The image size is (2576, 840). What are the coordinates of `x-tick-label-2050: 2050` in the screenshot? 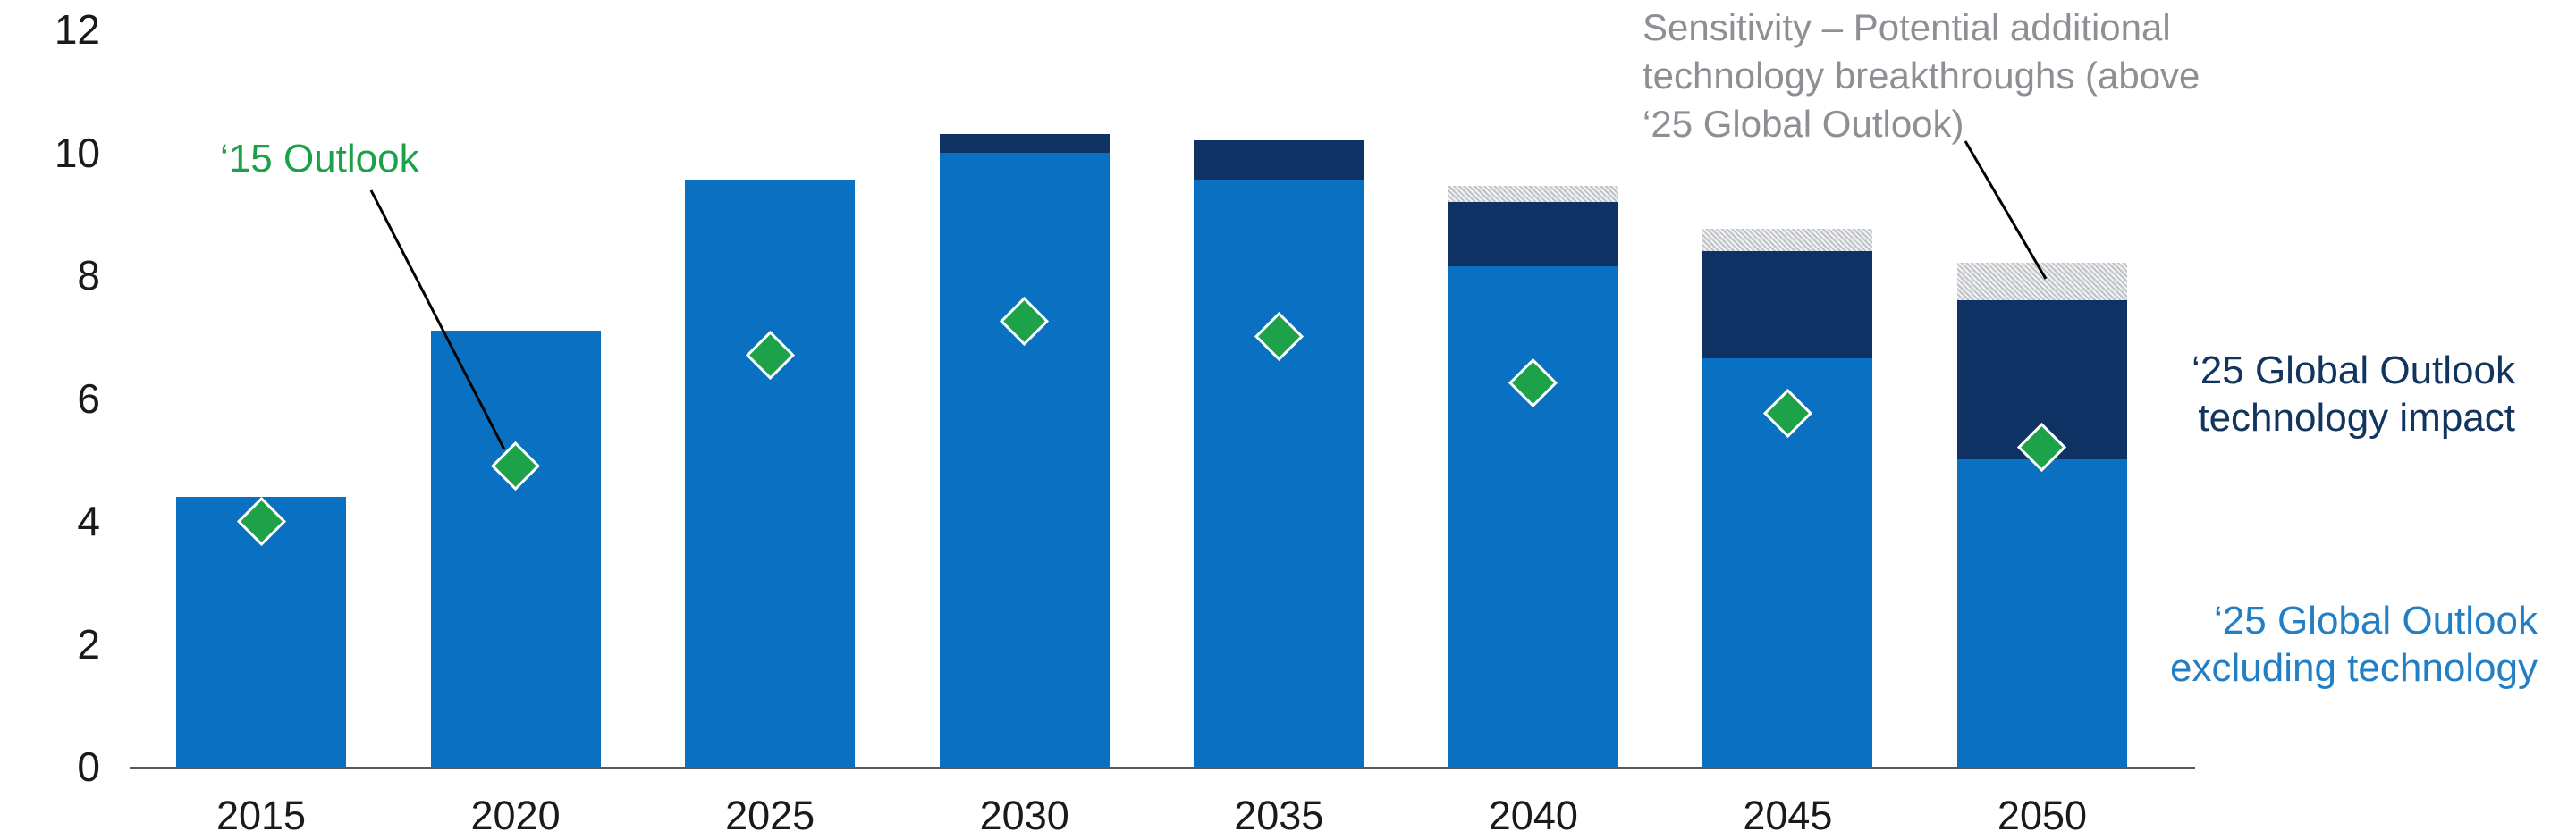 It's located at (2042, 815).